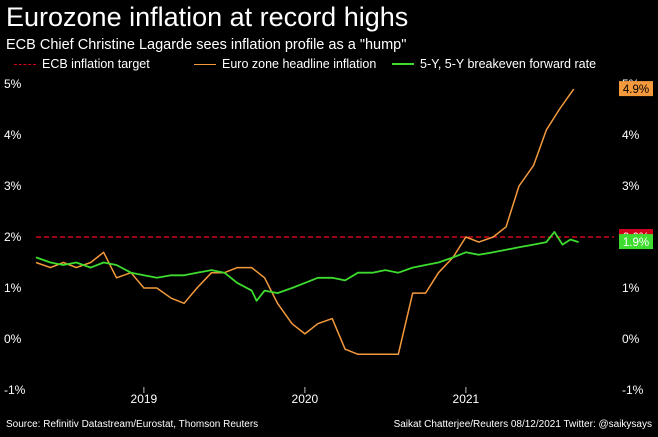  I want to click on series-line-breakeven, so click(307, 266).